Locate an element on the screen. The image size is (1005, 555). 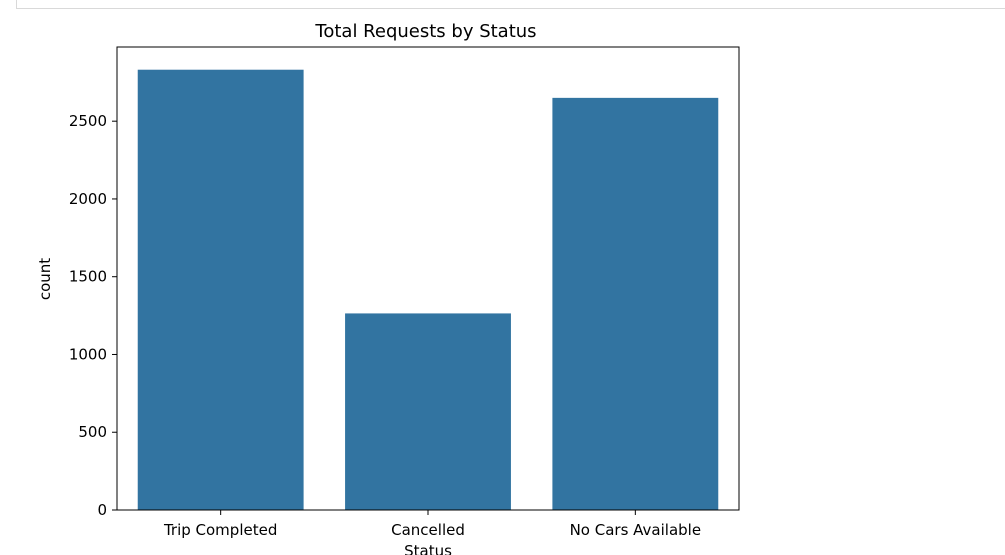
y-tick-label: 500 is located at coordinates (92, 432).